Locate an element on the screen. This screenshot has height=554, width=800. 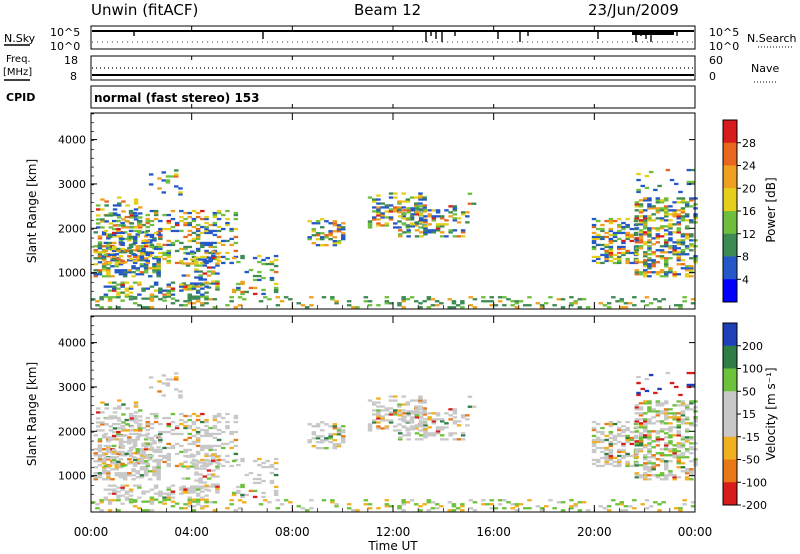
colorbar-tick-label: 4 is located at coordinates (745, 279).